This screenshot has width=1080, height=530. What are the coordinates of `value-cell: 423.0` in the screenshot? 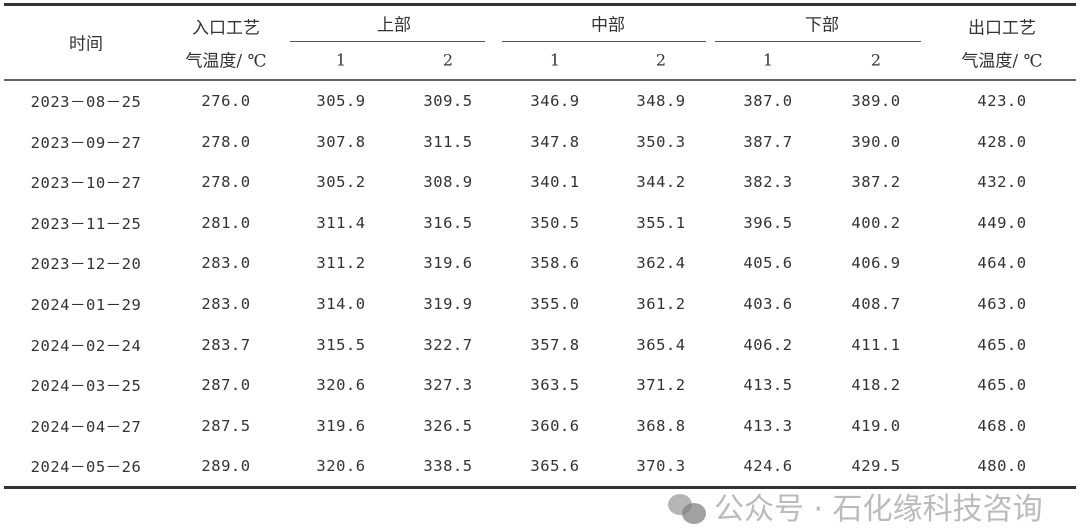 It's located at (1002, 101).